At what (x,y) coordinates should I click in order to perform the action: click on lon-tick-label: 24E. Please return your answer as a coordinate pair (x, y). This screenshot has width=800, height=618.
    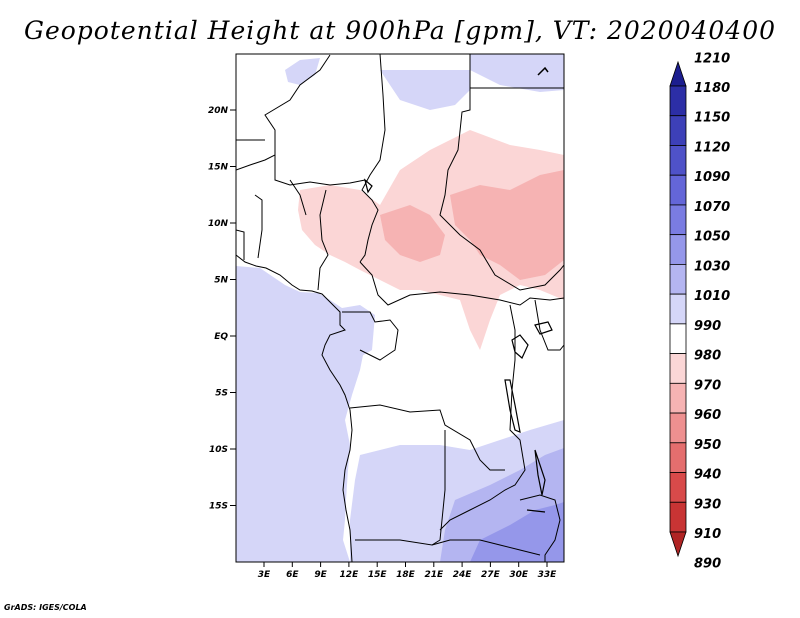
    Looking at the image, I should click on (463, 575).